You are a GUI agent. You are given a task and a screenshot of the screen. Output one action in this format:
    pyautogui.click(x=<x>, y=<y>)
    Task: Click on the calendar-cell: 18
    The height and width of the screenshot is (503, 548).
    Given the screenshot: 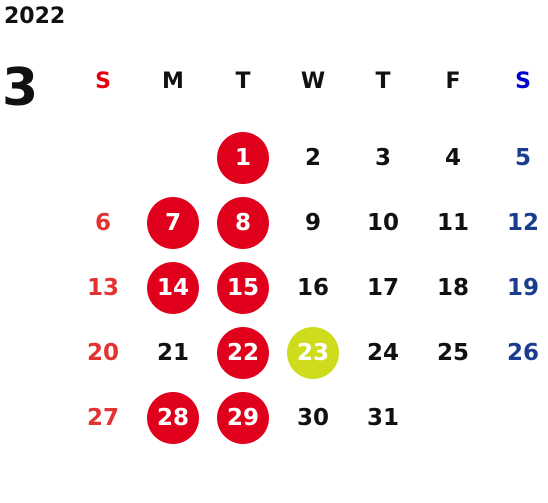 What is the action you would take?
    pyautogui.click(x=453, y=287)
    